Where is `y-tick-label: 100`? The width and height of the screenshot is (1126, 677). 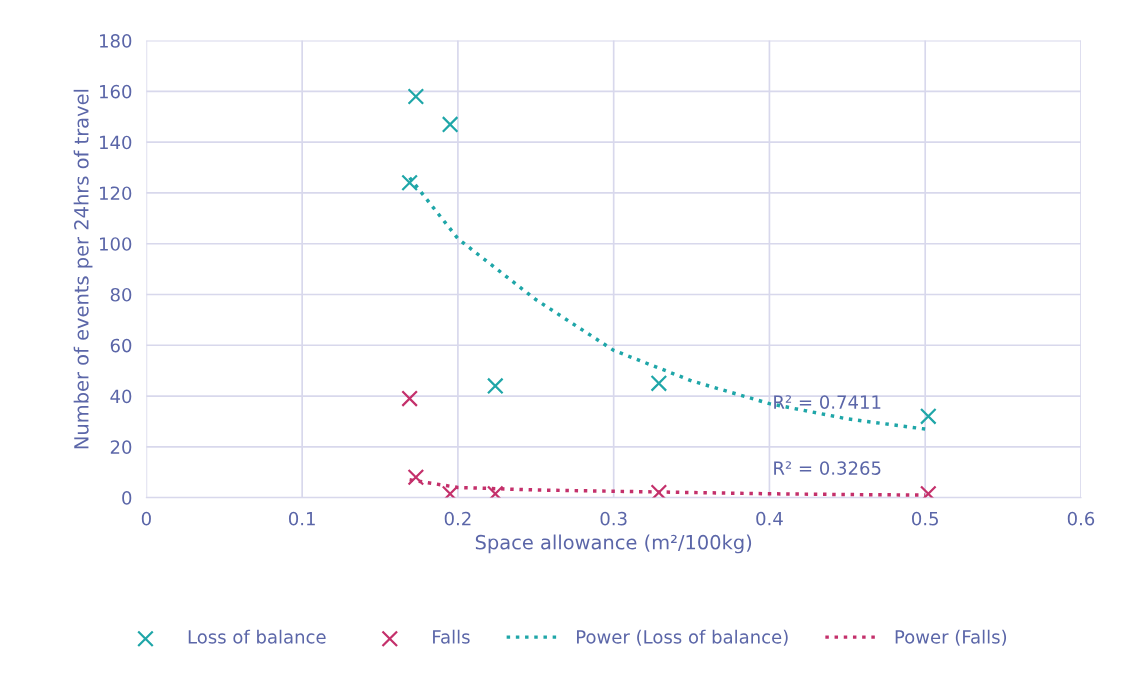
y-tick-label: 100 is located at coordinates (116, 244).